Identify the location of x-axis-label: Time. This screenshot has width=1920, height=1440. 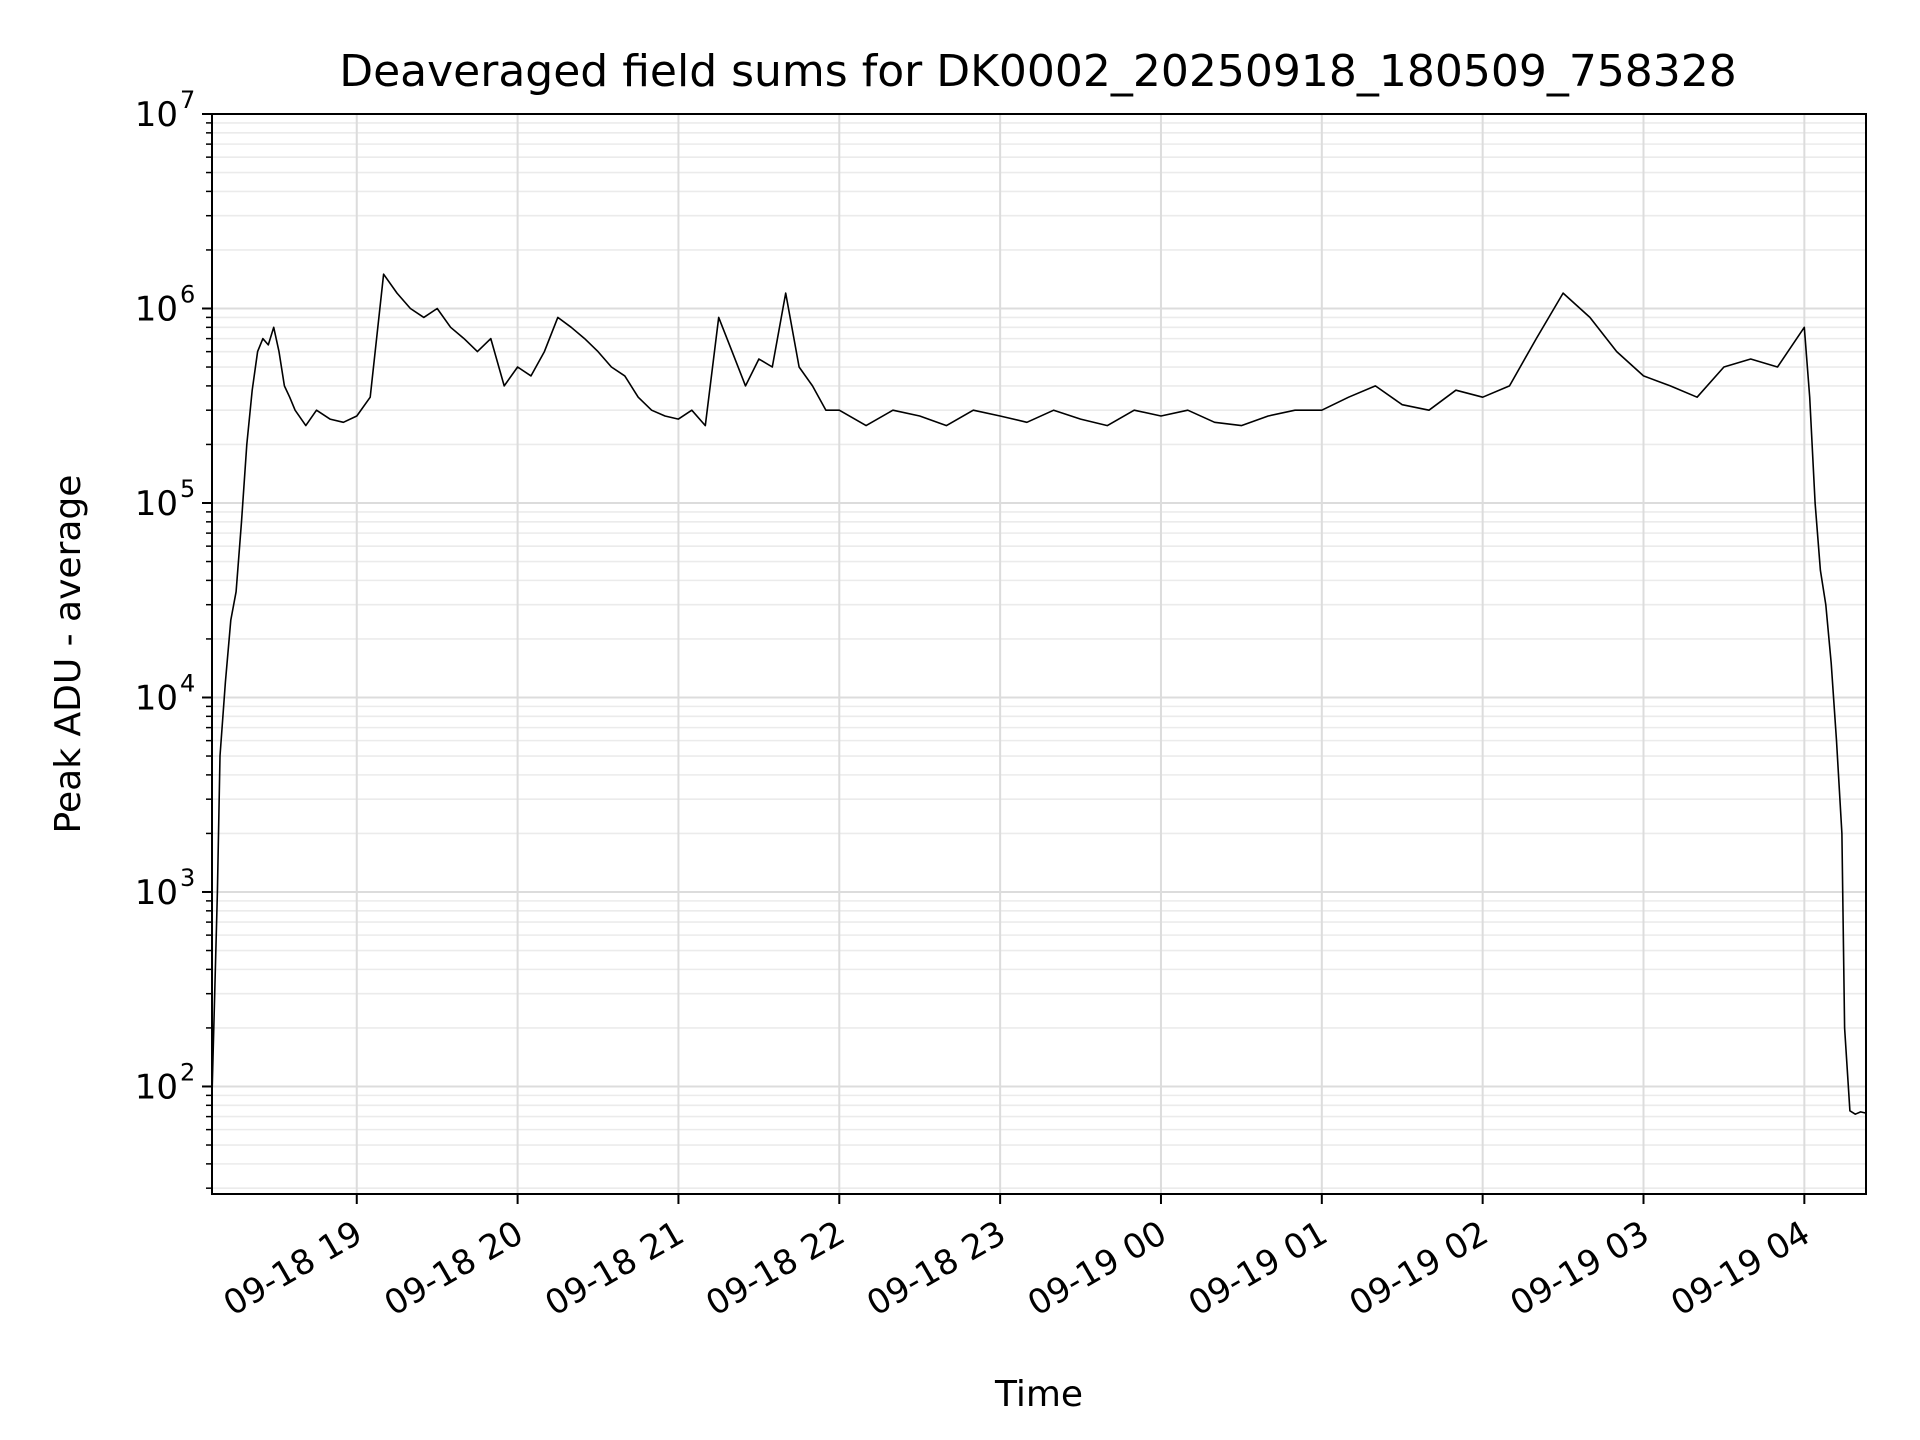
(1038, 1394).